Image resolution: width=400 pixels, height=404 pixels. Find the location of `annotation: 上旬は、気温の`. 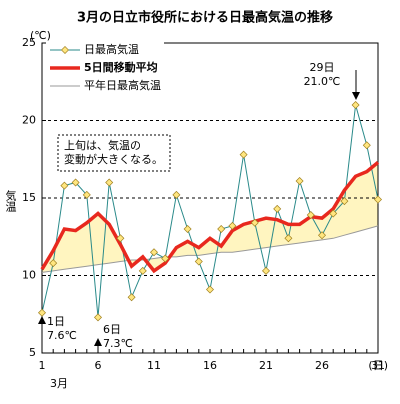

annotation: 上旬は、気温の is located at coordinates (102, 145).